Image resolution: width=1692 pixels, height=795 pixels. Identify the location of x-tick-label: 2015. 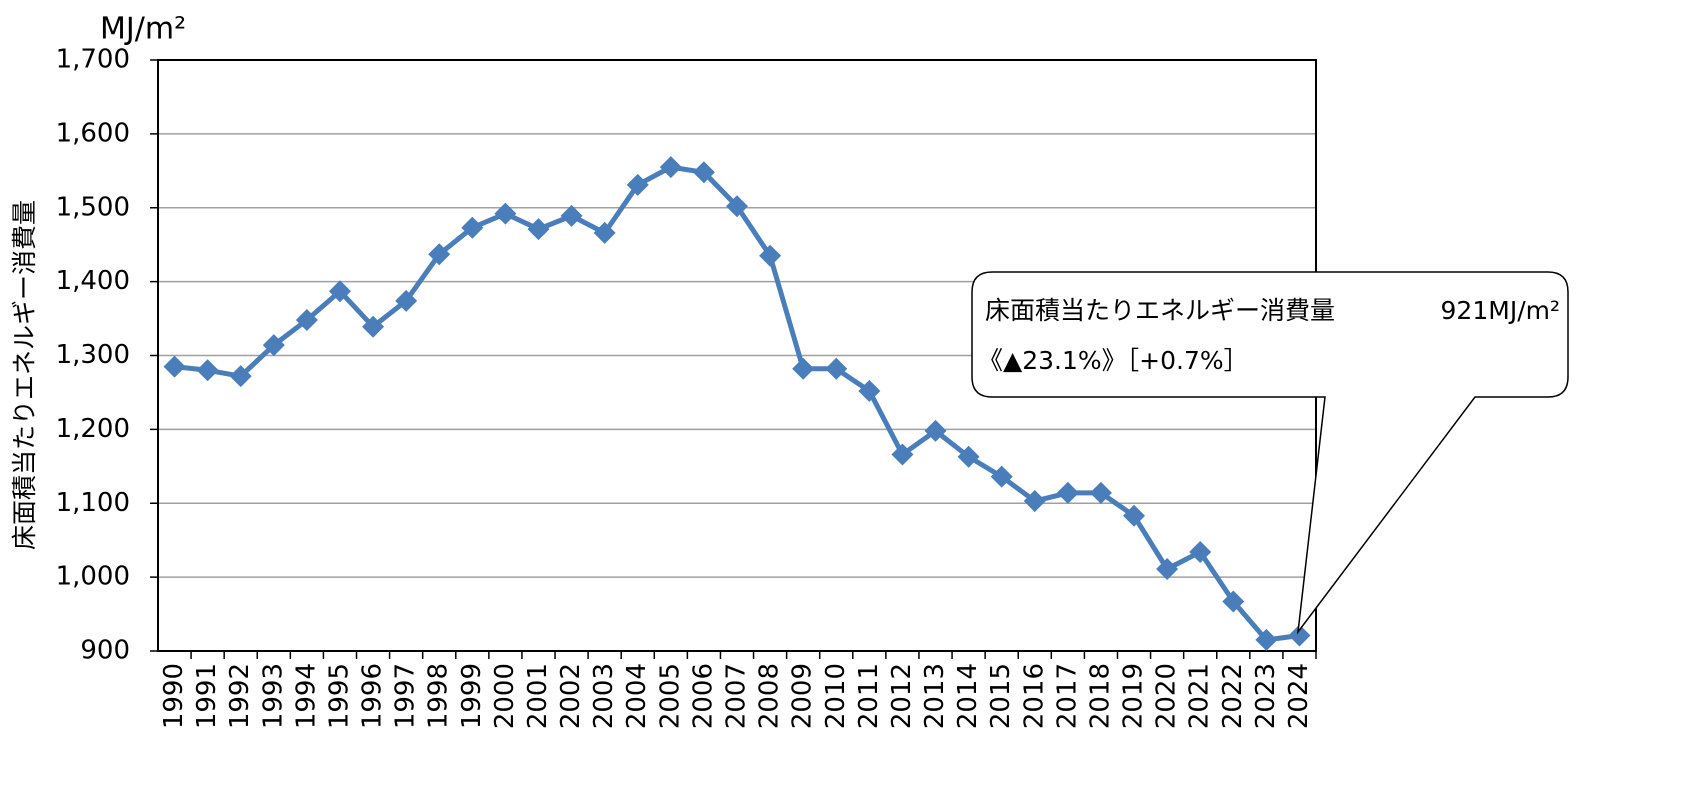
(1001, 696).